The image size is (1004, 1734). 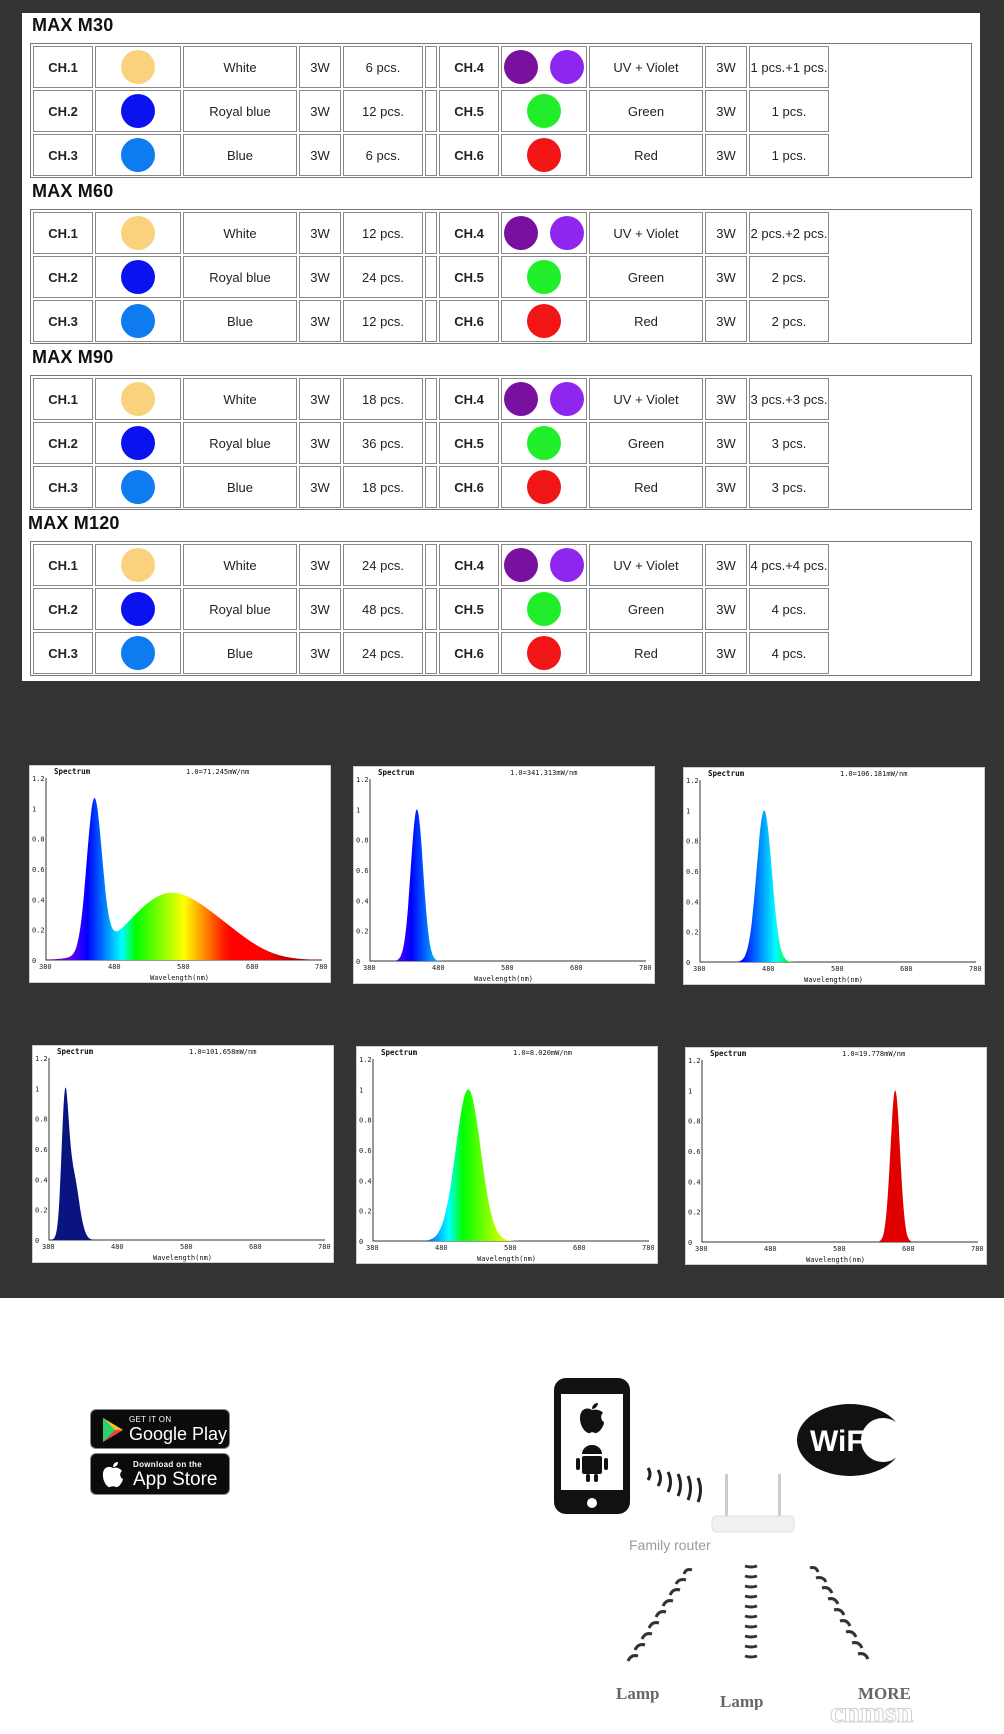 What do you see at coordinates (789, 67) in the screenshot?
I see `led-quantity: 1 pcs.+1 pcs.` at bounding box center [789, 67].